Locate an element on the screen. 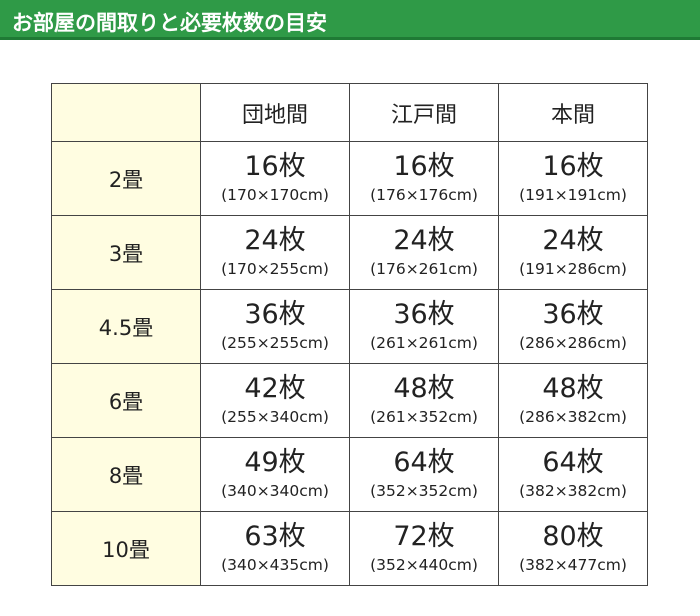  table-cell: 36枚 (255×255cm) is located at coordinates (275, 326).